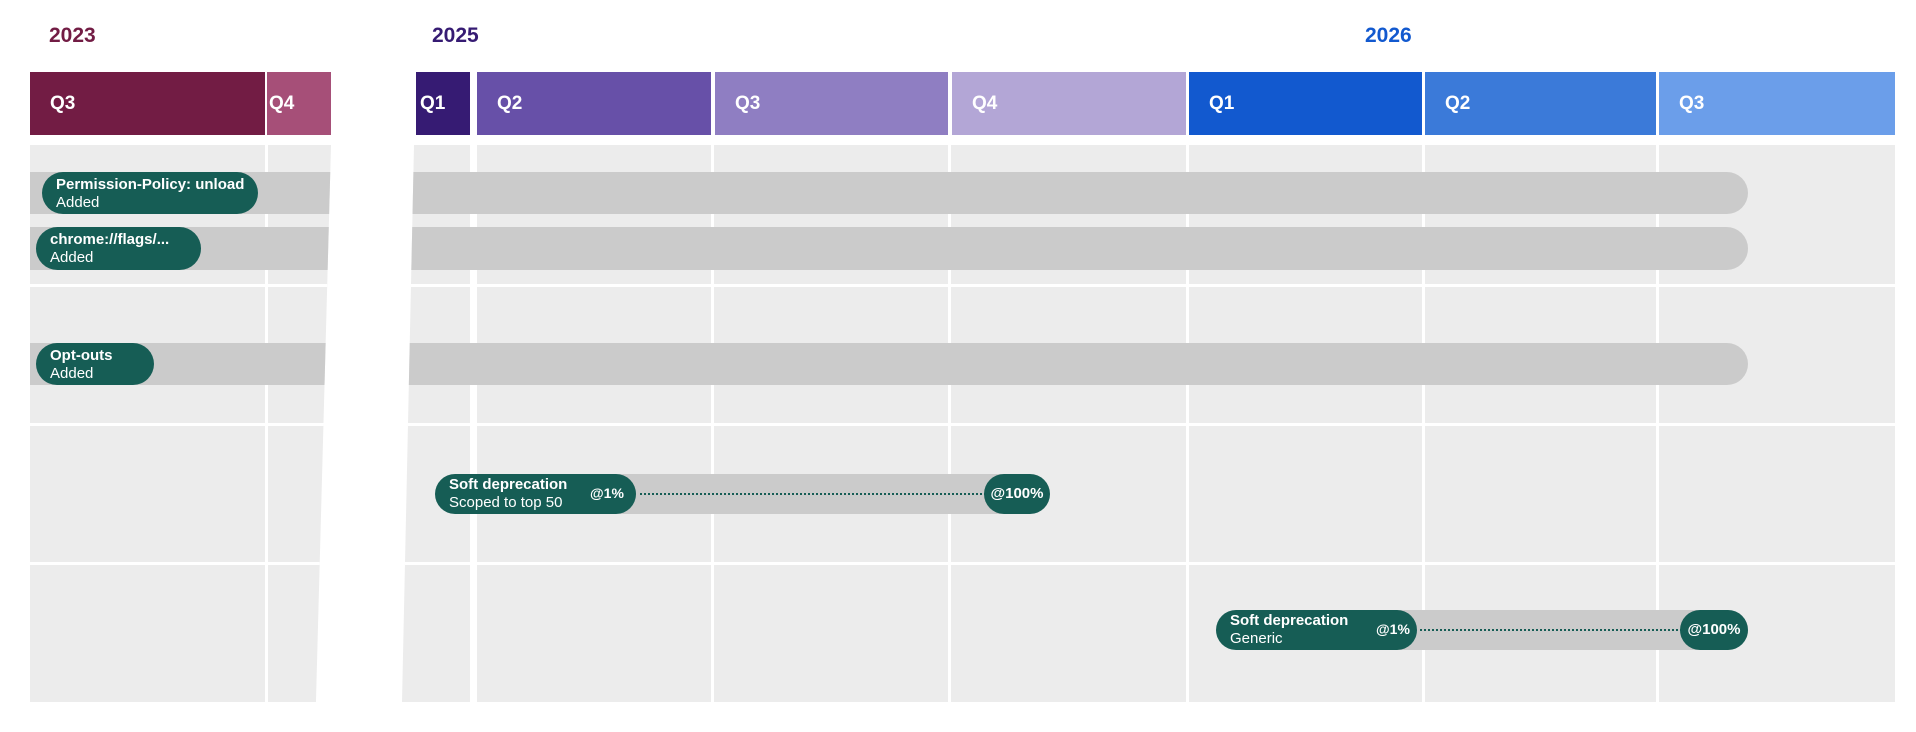 This screenshot has height=732, width=1916. What do you see at coordinates (299, 103) in the screenshot?
I see `quarter-2023-q4: Q4` at bounding box center [299, 103].